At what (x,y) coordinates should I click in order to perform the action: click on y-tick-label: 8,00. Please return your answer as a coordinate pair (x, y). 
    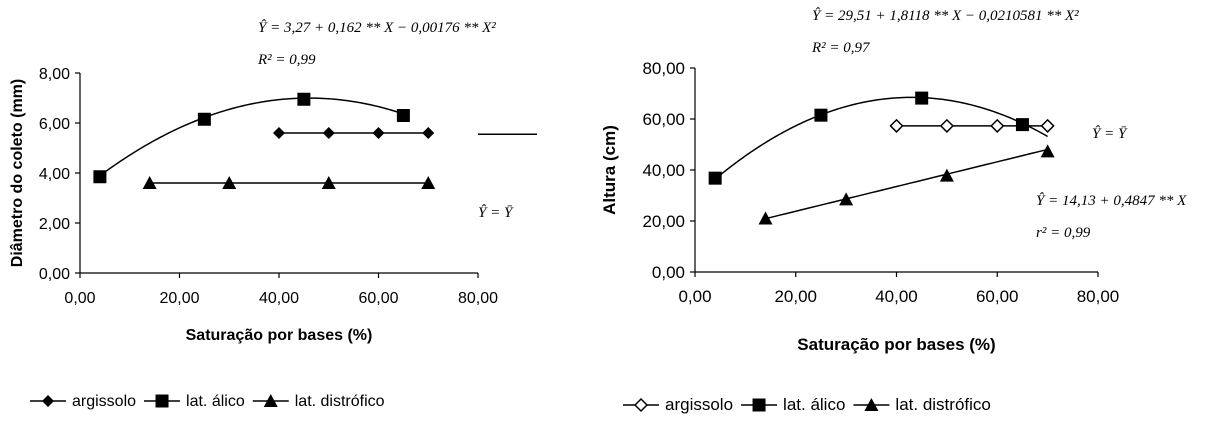
    Looking at the image, I should click on (54, 74).